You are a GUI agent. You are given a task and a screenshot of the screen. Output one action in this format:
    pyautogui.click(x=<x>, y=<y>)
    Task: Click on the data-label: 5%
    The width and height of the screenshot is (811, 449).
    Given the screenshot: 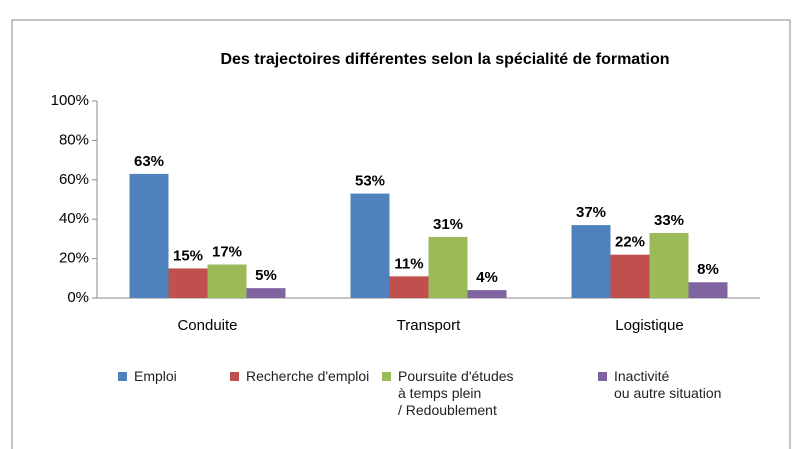 What is the action you would take?
    pyautogui.click(x=266, y=275)
    